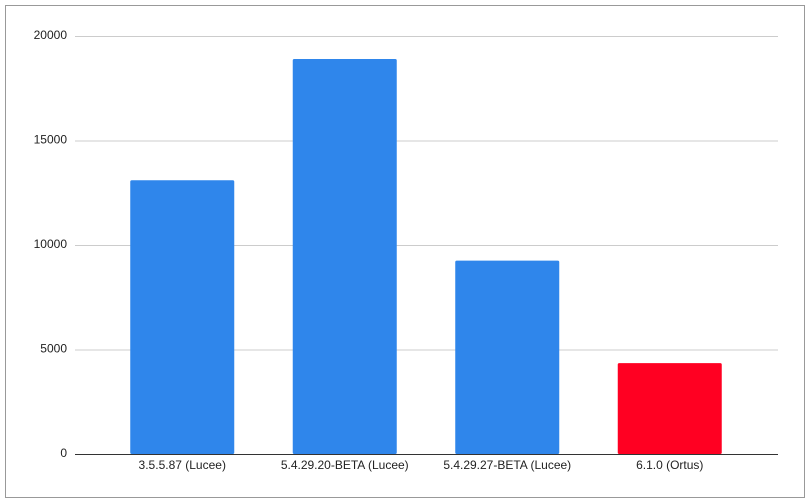 Image resolution: width=809 pixels, height=504 pixels. I want to click on x-tick-label: 5.4.29.27-BETA (Lucee), so click(507, 465).